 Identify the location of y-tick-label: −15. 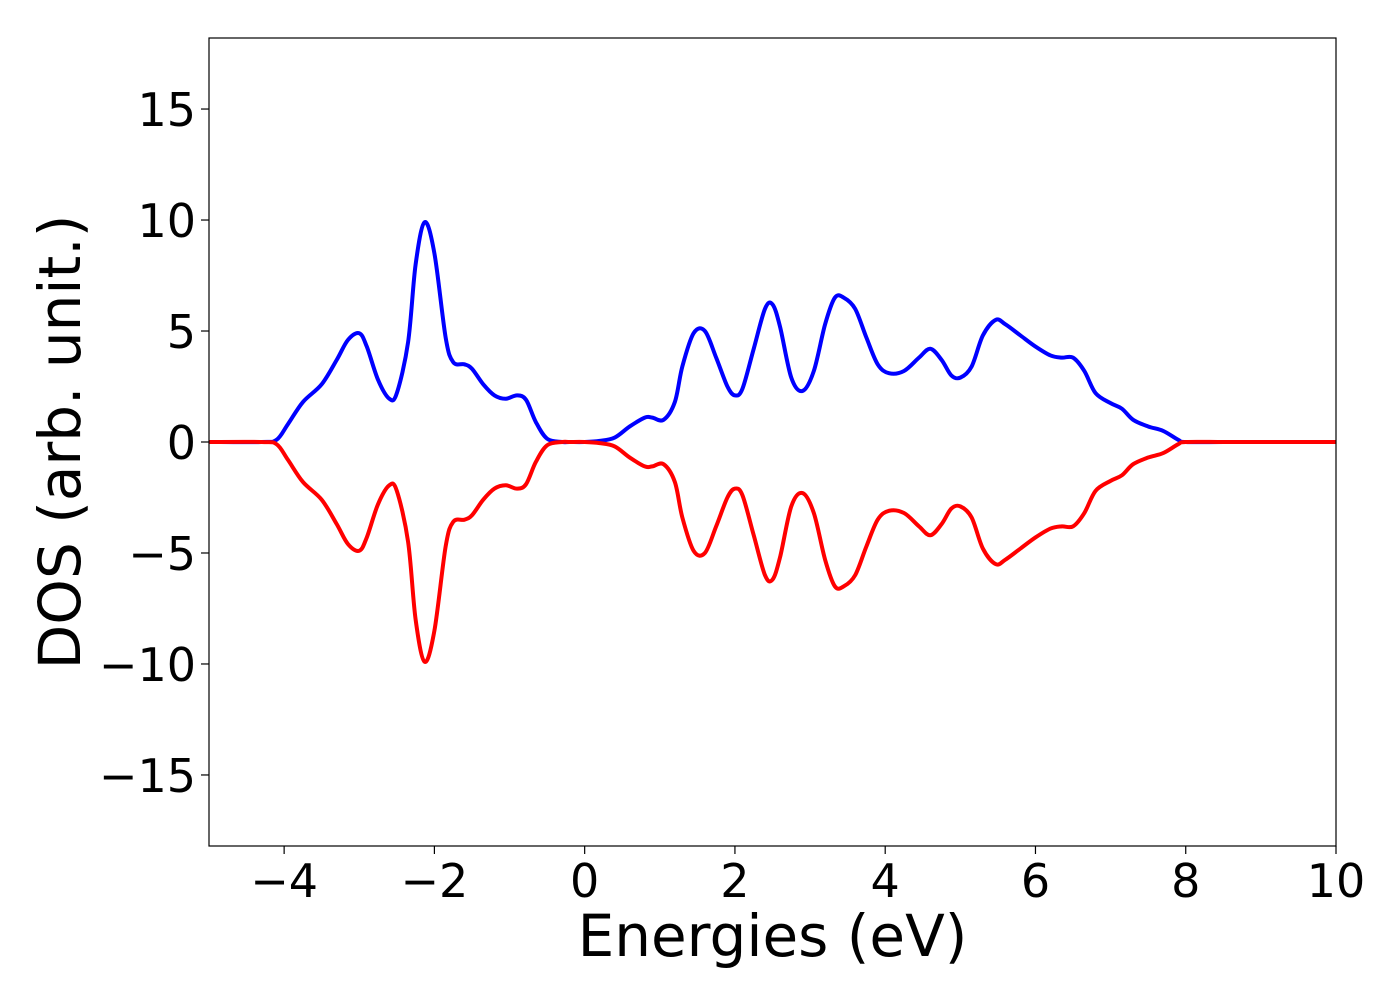
(147, 776).